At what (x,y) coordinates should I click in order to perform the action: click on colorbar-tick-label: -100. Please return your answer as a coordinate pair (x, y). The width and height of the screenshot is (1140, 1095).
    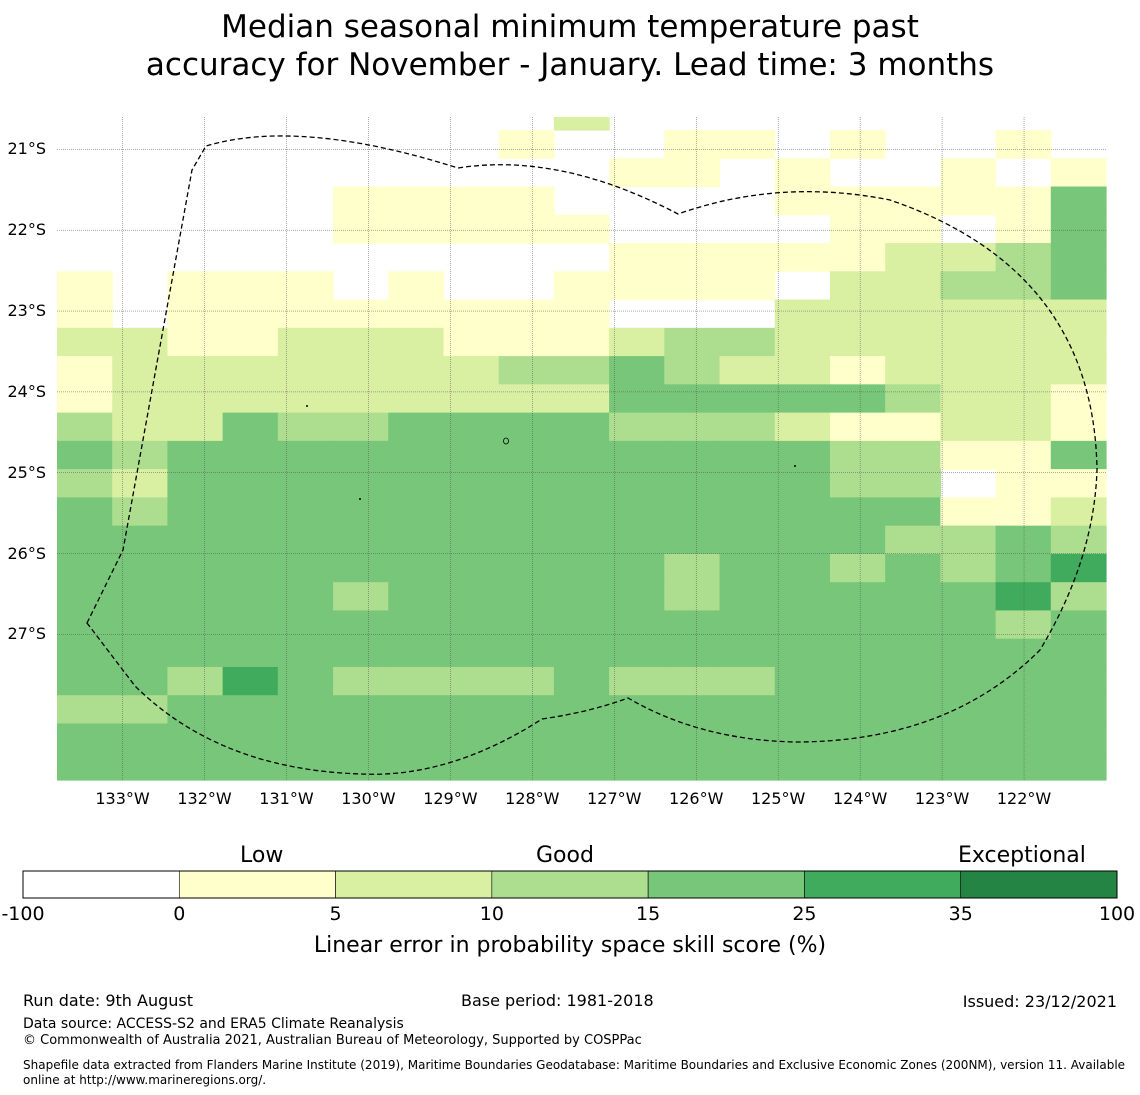
    Looking at the image, I should click on (23, 914).